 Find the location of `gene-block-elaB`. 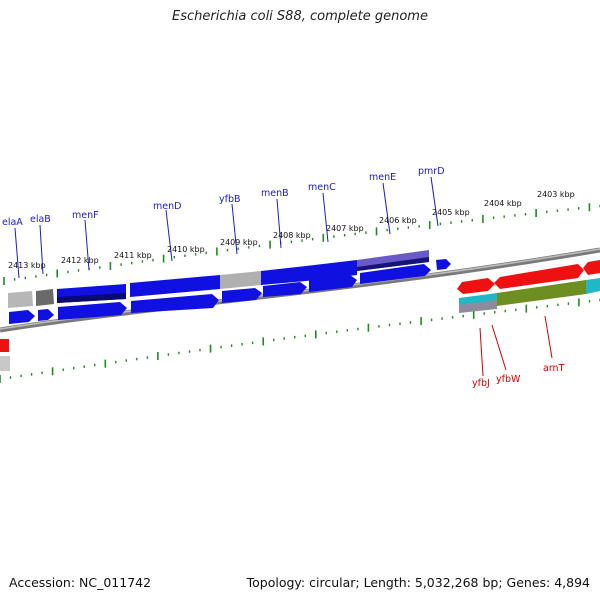

gene-block-elaB is located at coordinates (45, 297).